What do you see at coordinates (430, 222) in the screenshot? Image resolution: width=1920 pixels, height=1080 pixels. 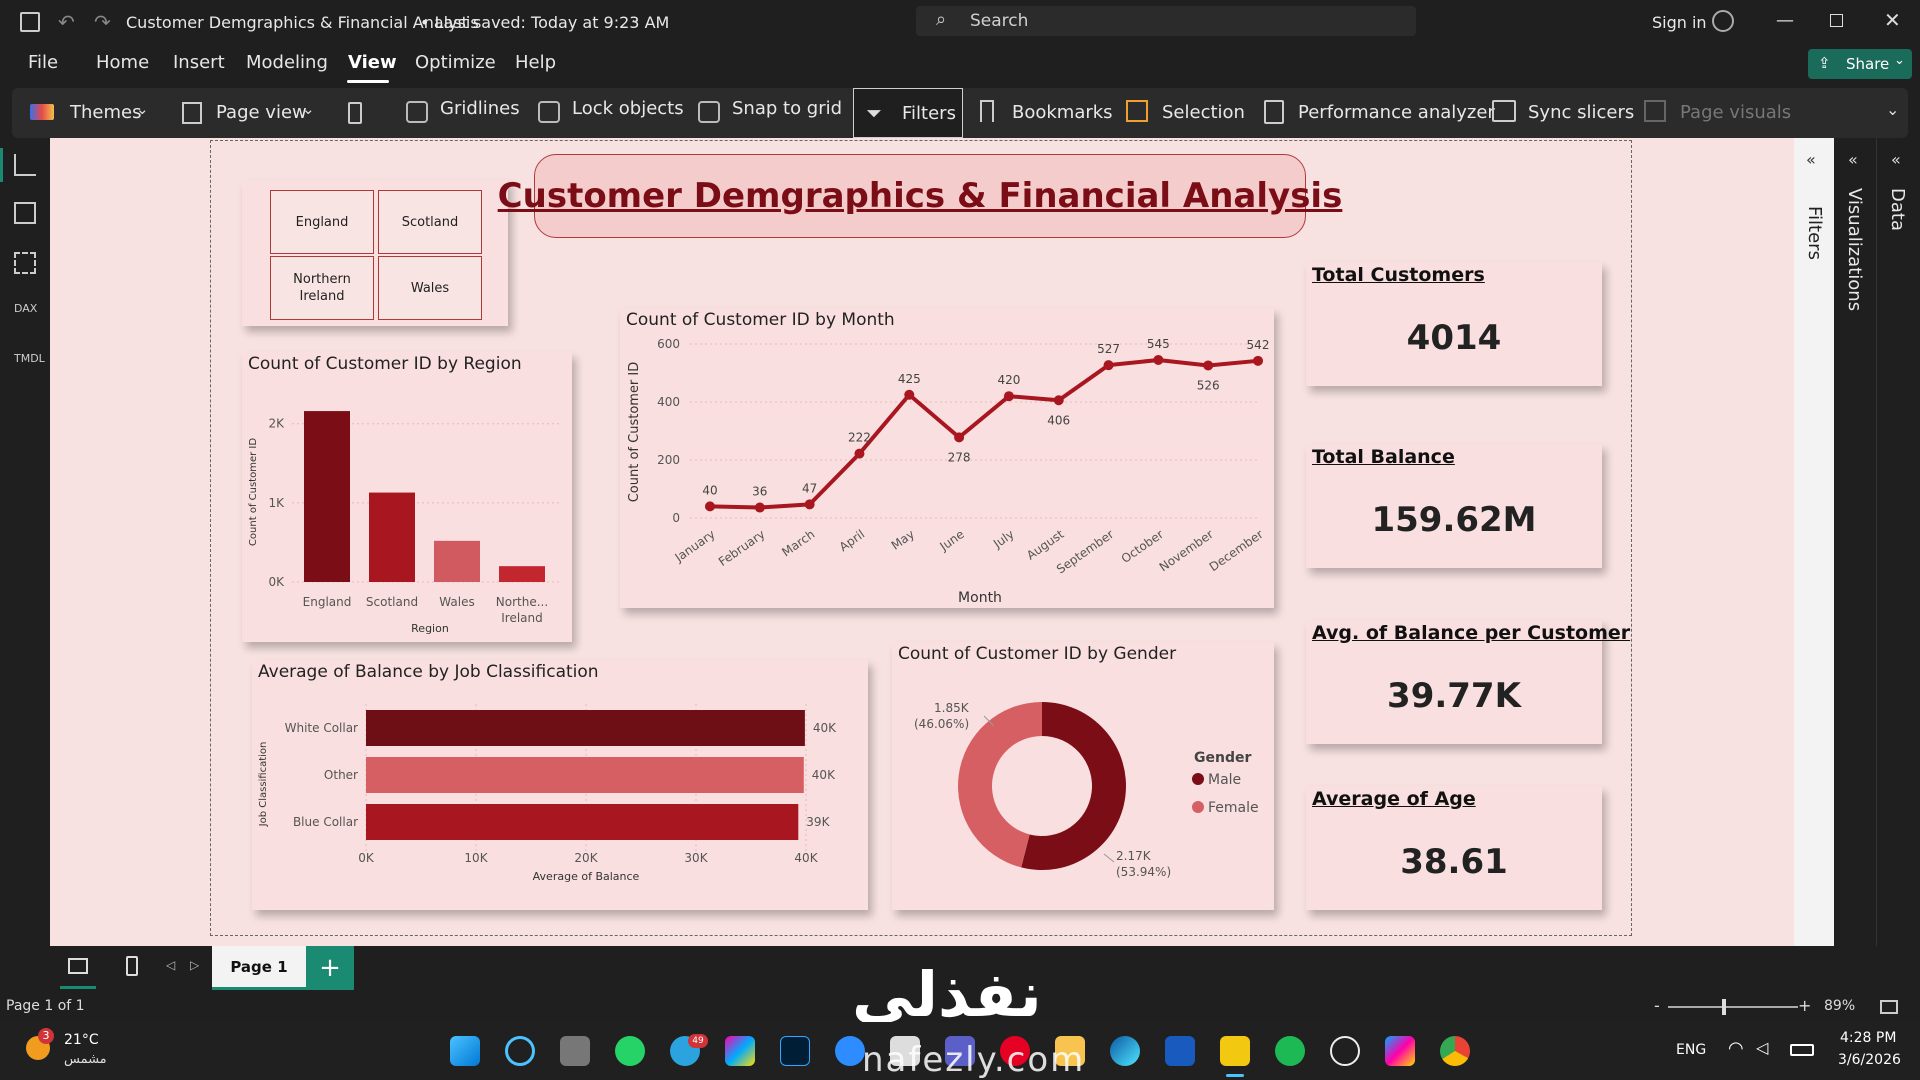 I see `slicer-item-scotland: Scotland` at bounding box center [430, 222].